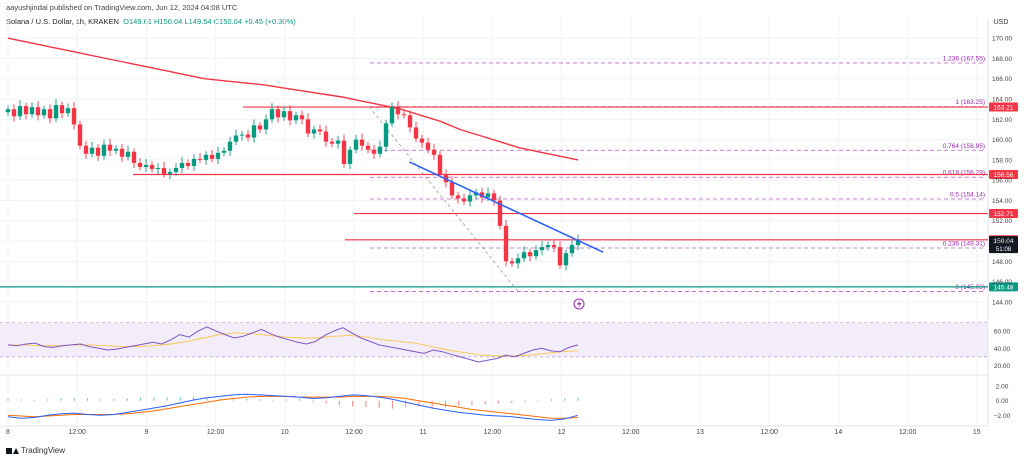  Describe the element at coordinates (506, 207) in the screenshot. I see `bearish-trendline` at that location.